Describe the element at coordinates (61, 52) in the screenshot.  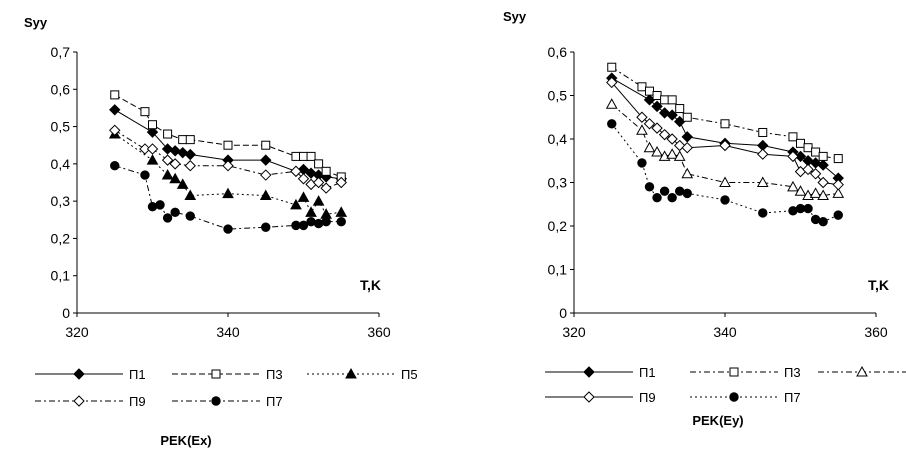
I see `y-tick-label: 0,7` at that location.